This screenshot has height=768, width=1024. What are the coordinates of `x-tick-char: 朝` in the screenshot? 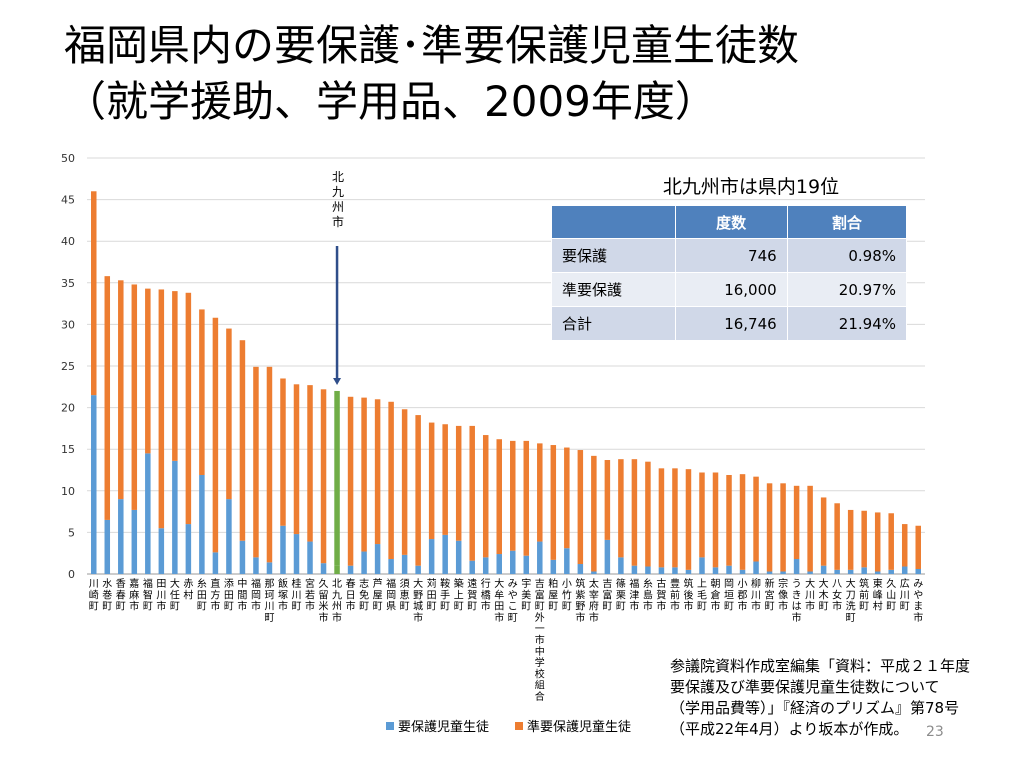 It's located at (716, 584).